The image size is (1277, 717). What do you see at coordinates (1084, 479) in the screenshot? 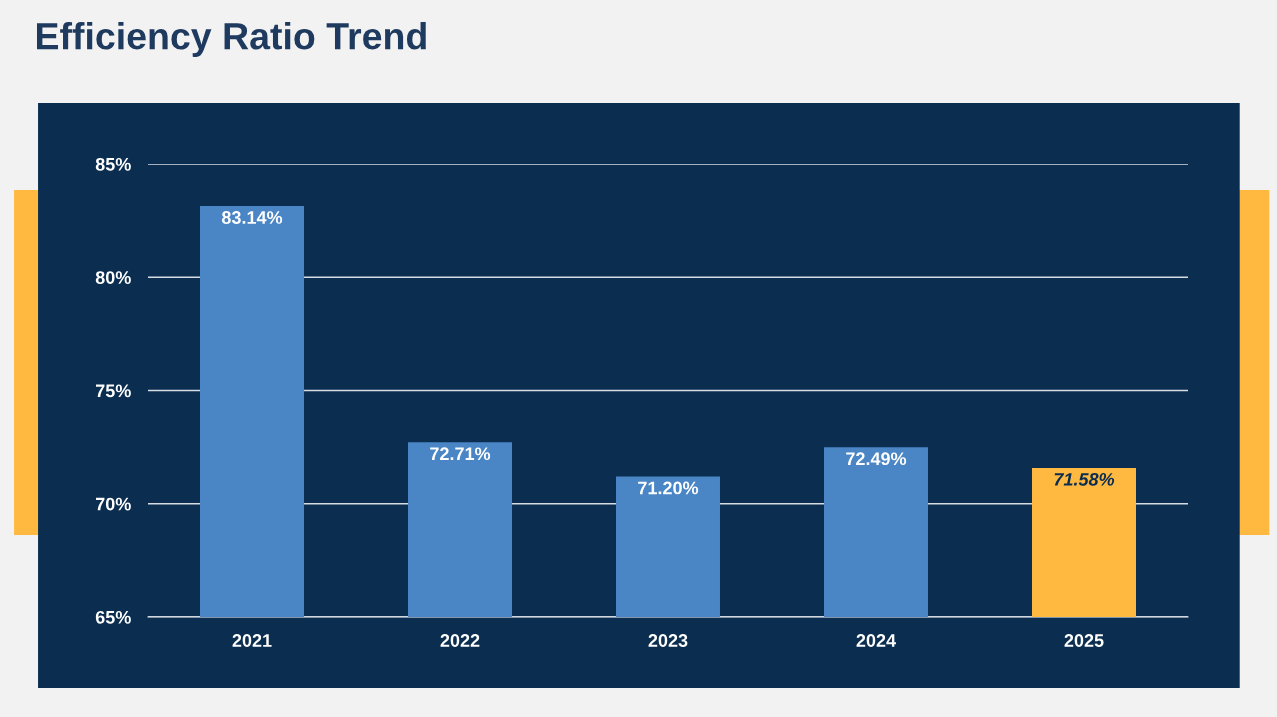
I see `data-label: 71.58%` at bounding box center [1084, 479].